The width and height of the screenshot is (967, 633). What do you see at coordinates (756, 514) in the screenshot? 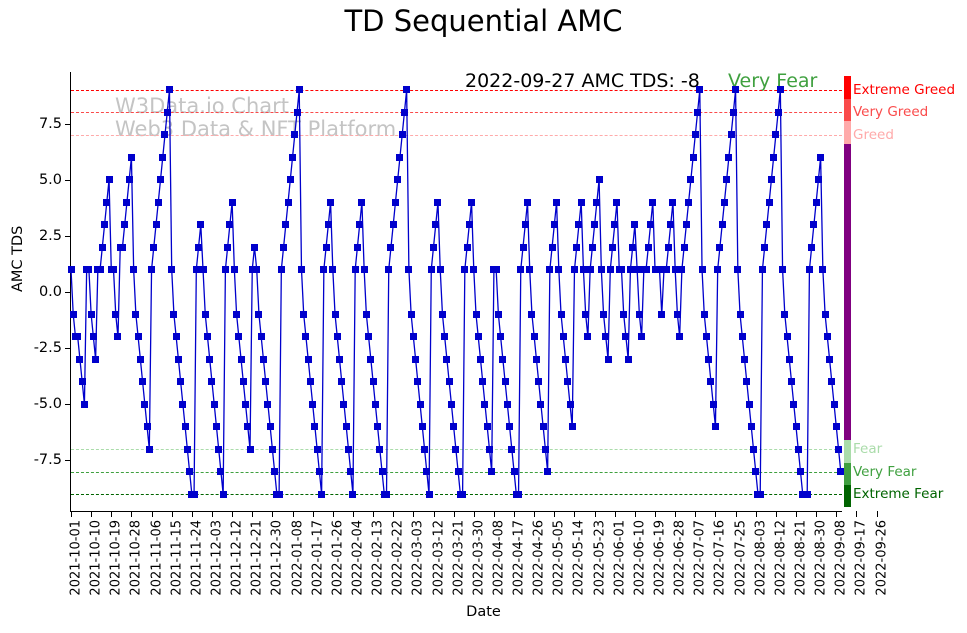
I see `x-tick` at bounding box center [756, 514].